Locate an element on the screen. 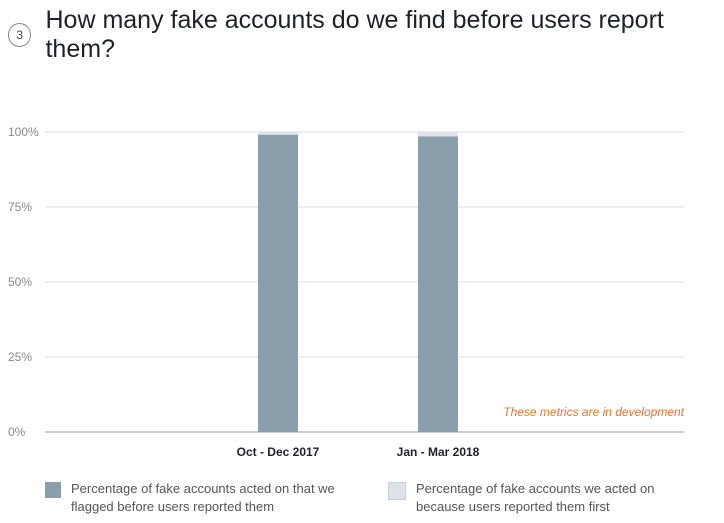 The height and width of the screenshot is (523, 724). question-number-badge: 3 is located at coordinates (20, 35).